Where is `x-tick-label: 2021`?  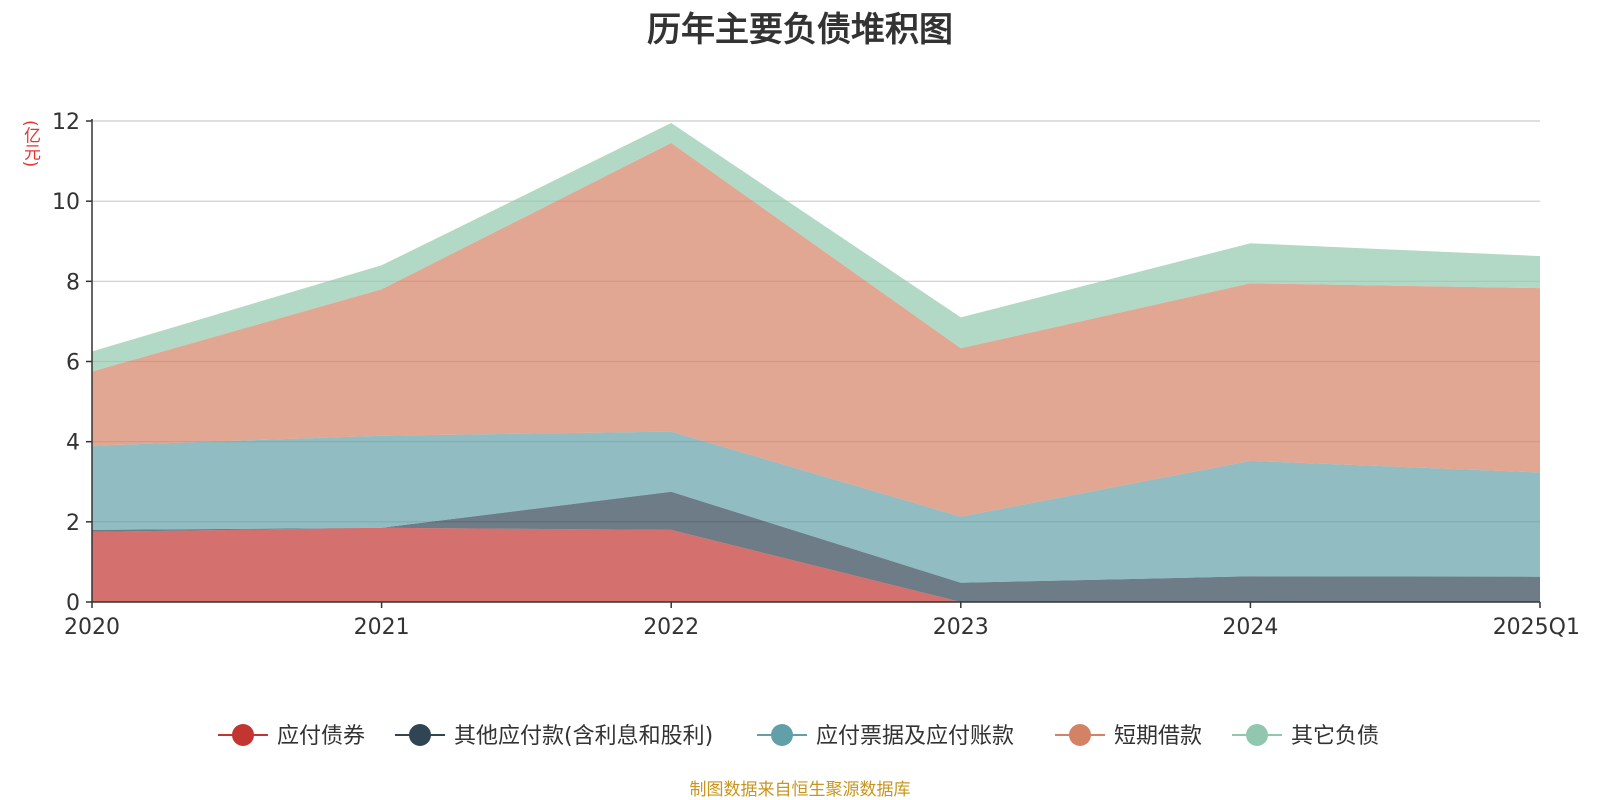
x-tick-label: 2021 is located at coordinates (382, 627).